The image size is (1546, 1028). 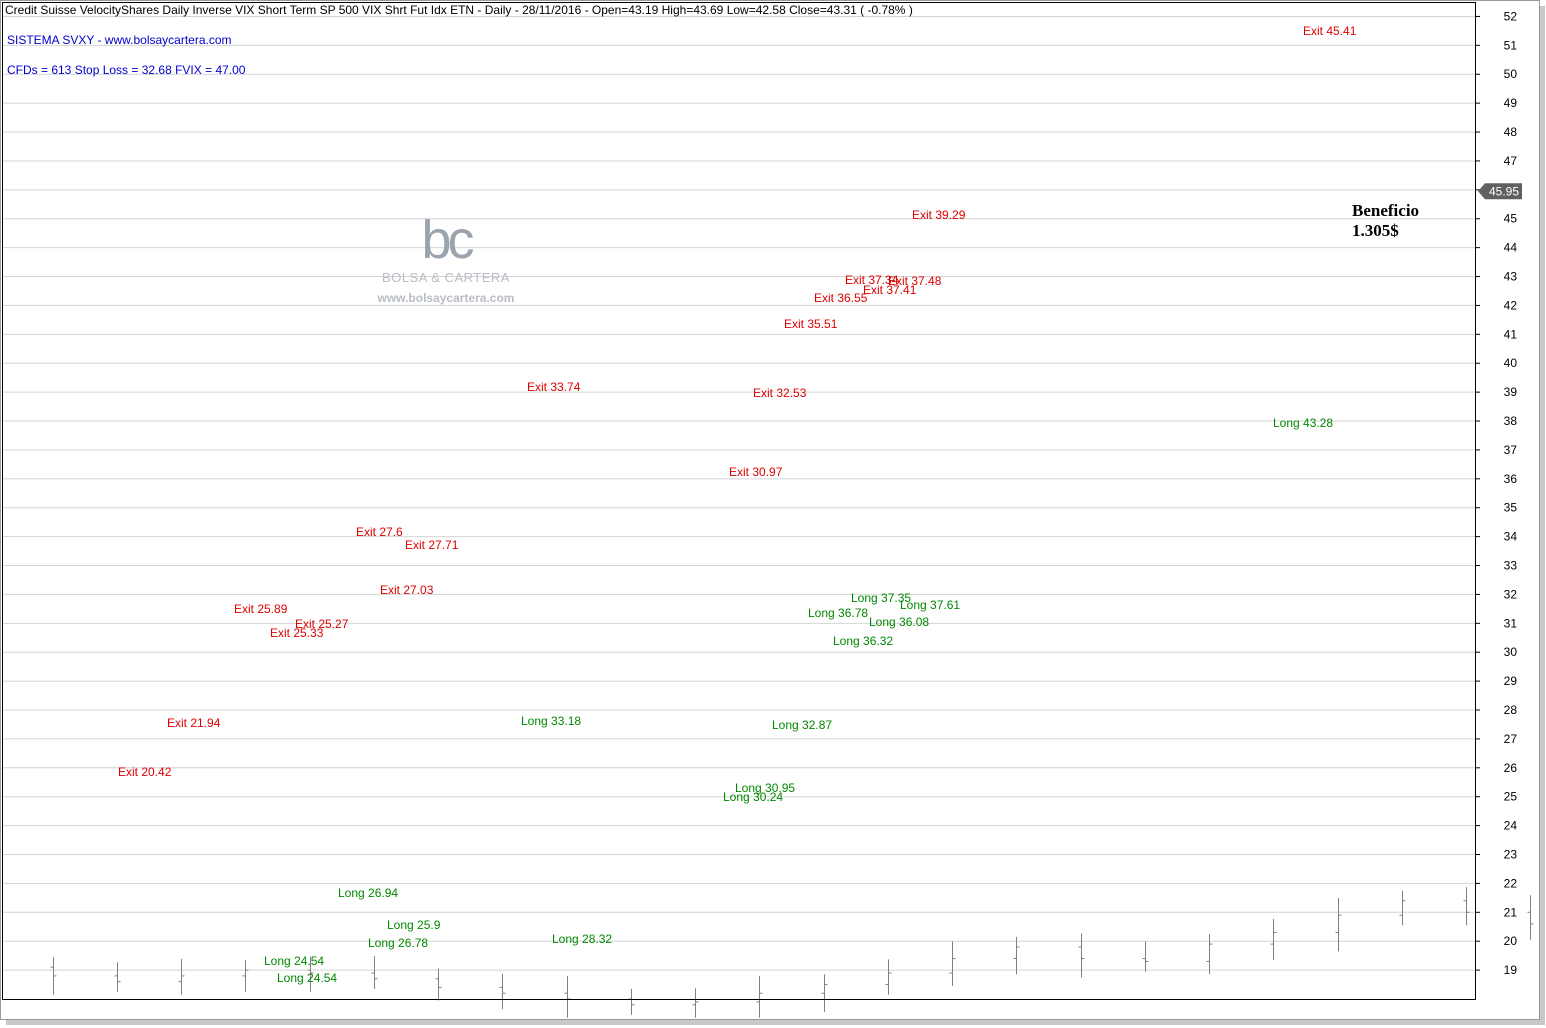 What do you see at coordinates (1511, 508) in the screenshot?
I see `y-tick-label: 35` at bounding box center [1511, 508].